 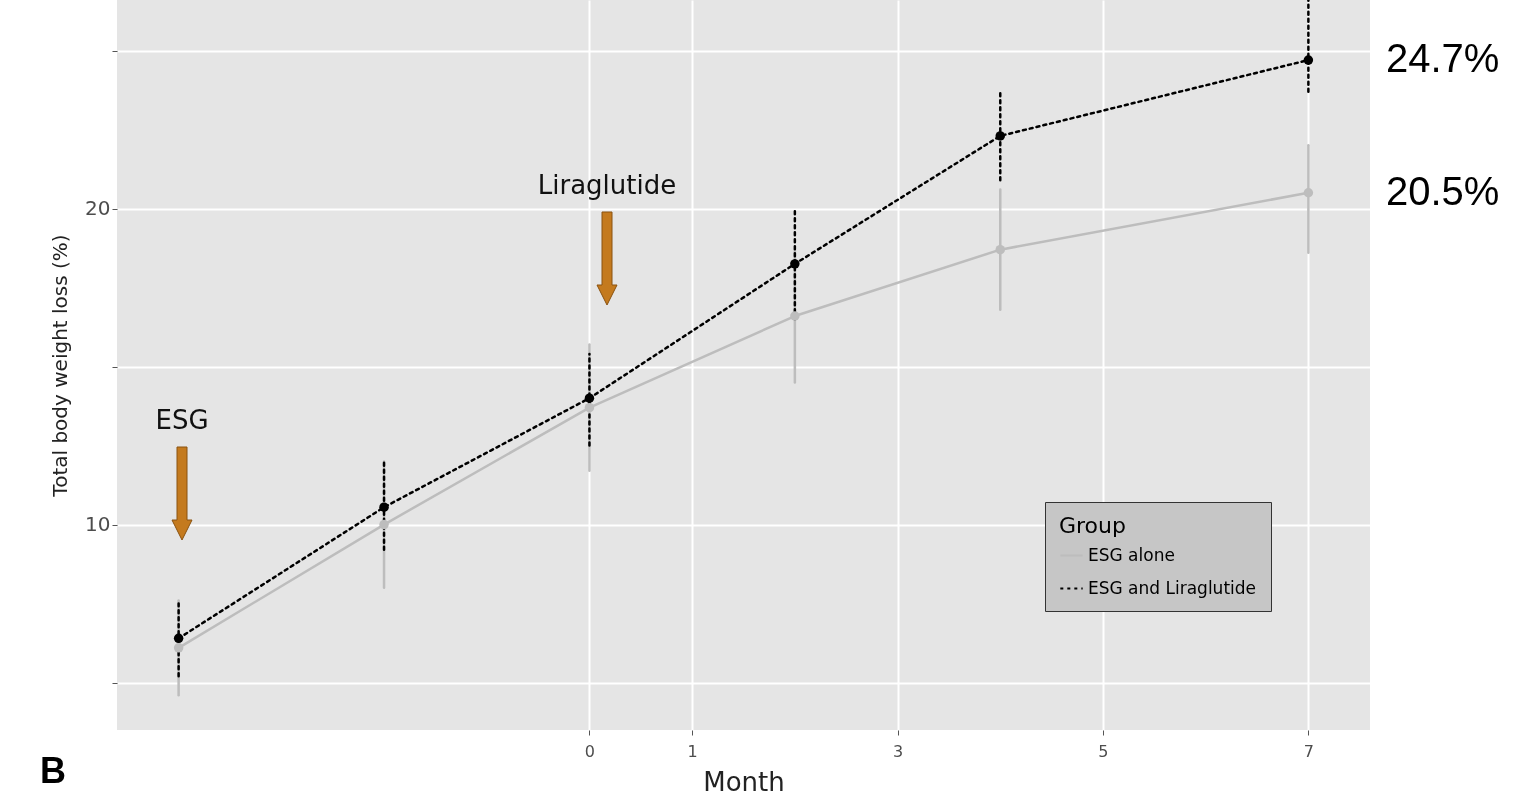 What do you see at coordinates (590, 751) in the screenshot?
I see `x-tick-label: 0` at bounding box center [590, 751].